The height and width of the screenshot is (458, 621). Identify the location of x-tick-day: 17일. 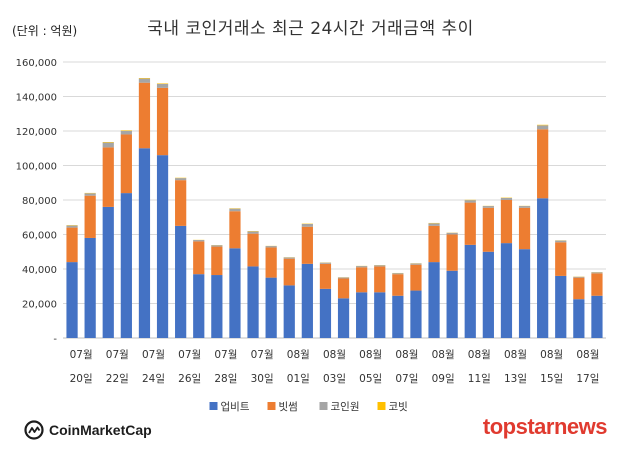
(587, 378).